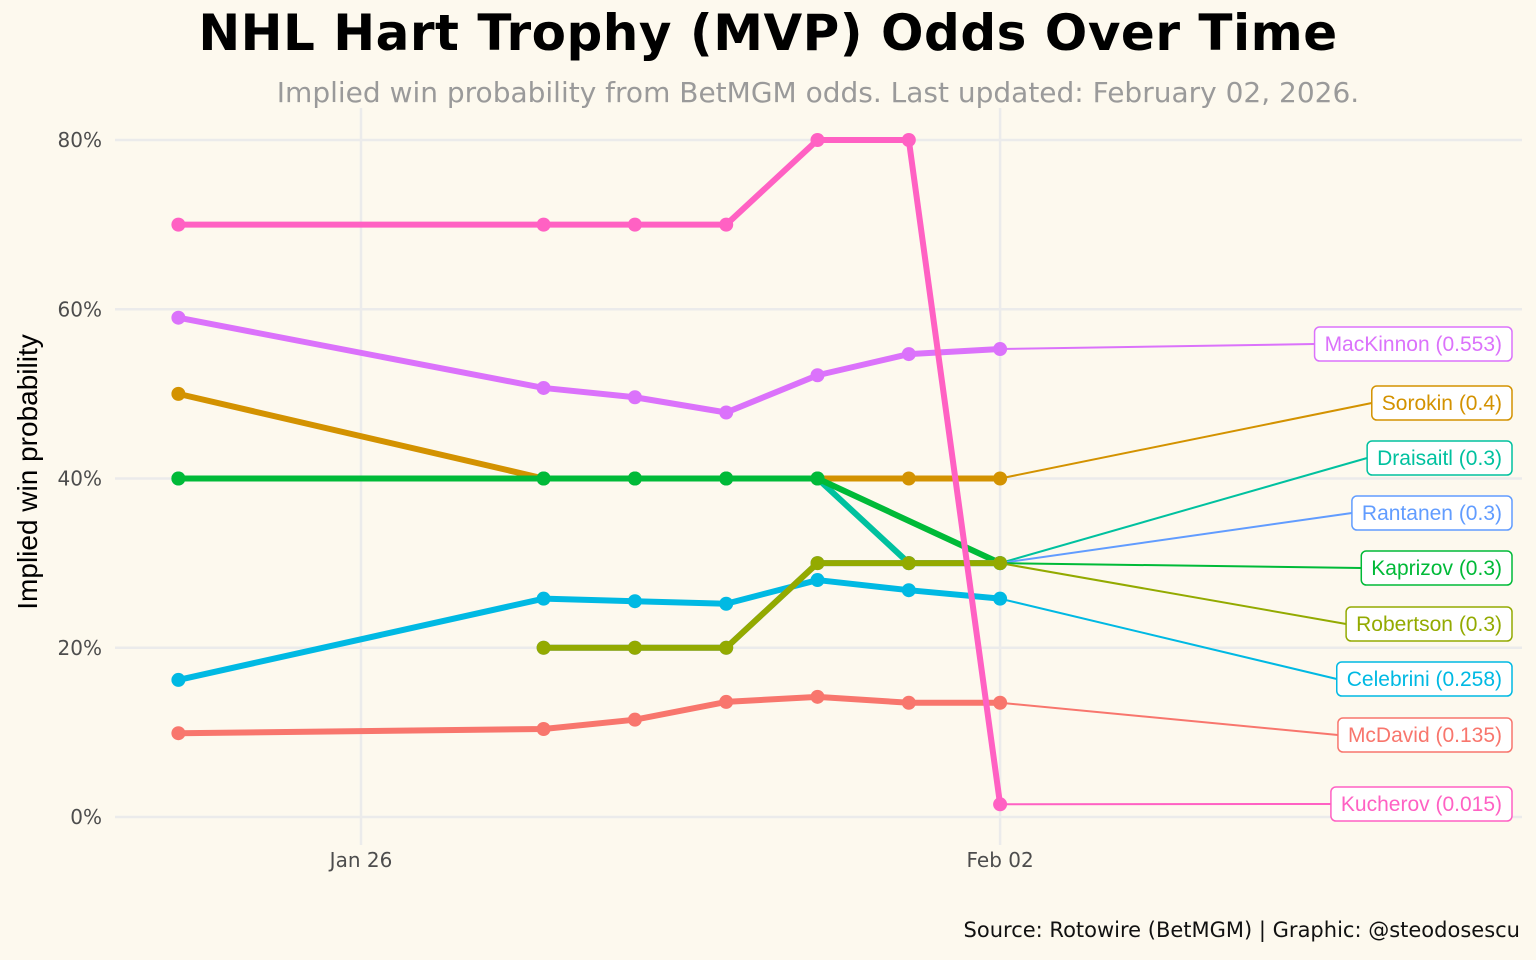 This screenshot has height=960, width=1536. What do you see at coordinates (27, 471) in the screenshot?
I see `y-axis-label: Implied win probability` at bounding box center [27, 471].